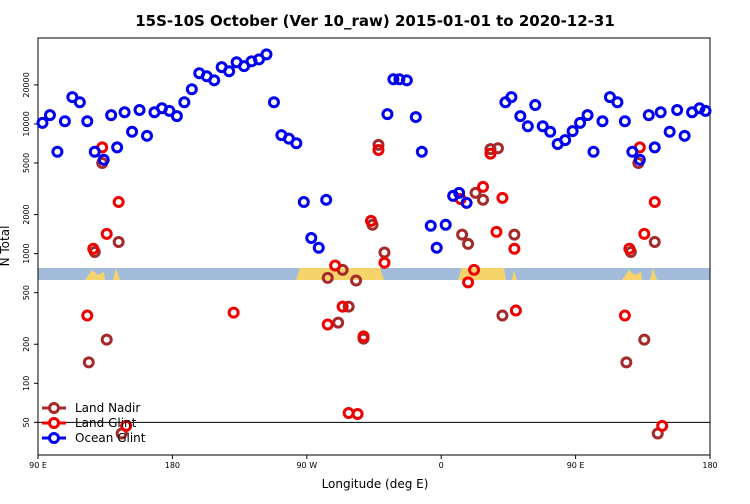  Describe the element at coordinates (26, 123) in the screenshot. I see `y-tick-label: 10000` at that location.